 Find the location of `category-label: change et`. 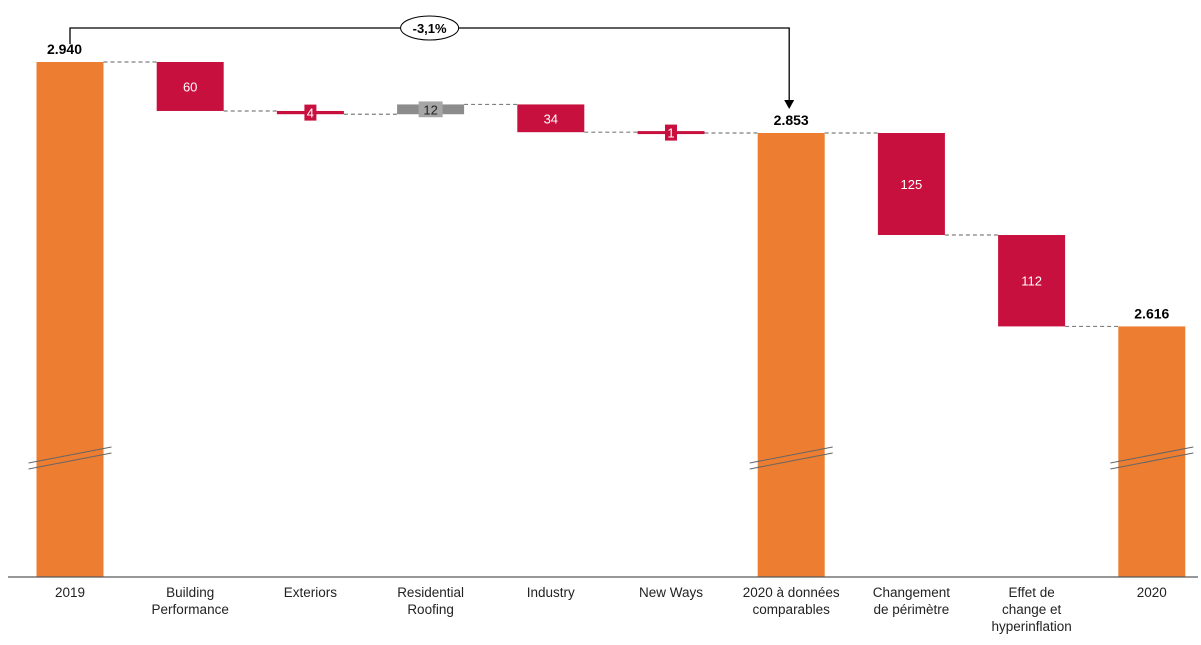

category-label: change et is located at coordinates (1032, 609).